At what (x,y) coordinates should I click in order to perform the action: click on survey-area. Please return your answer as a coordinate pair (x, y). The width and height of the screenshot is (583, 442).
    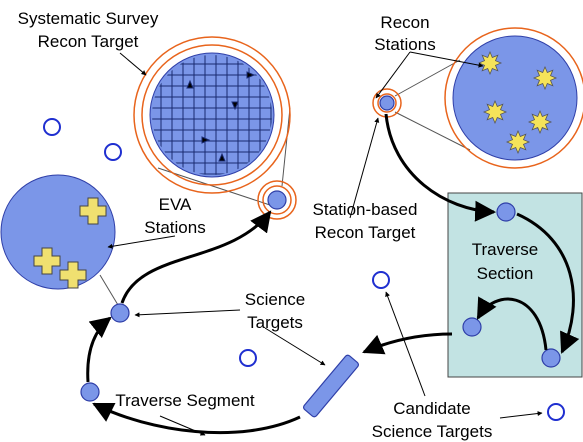
    Looking at the image, I should click on (212, 115).